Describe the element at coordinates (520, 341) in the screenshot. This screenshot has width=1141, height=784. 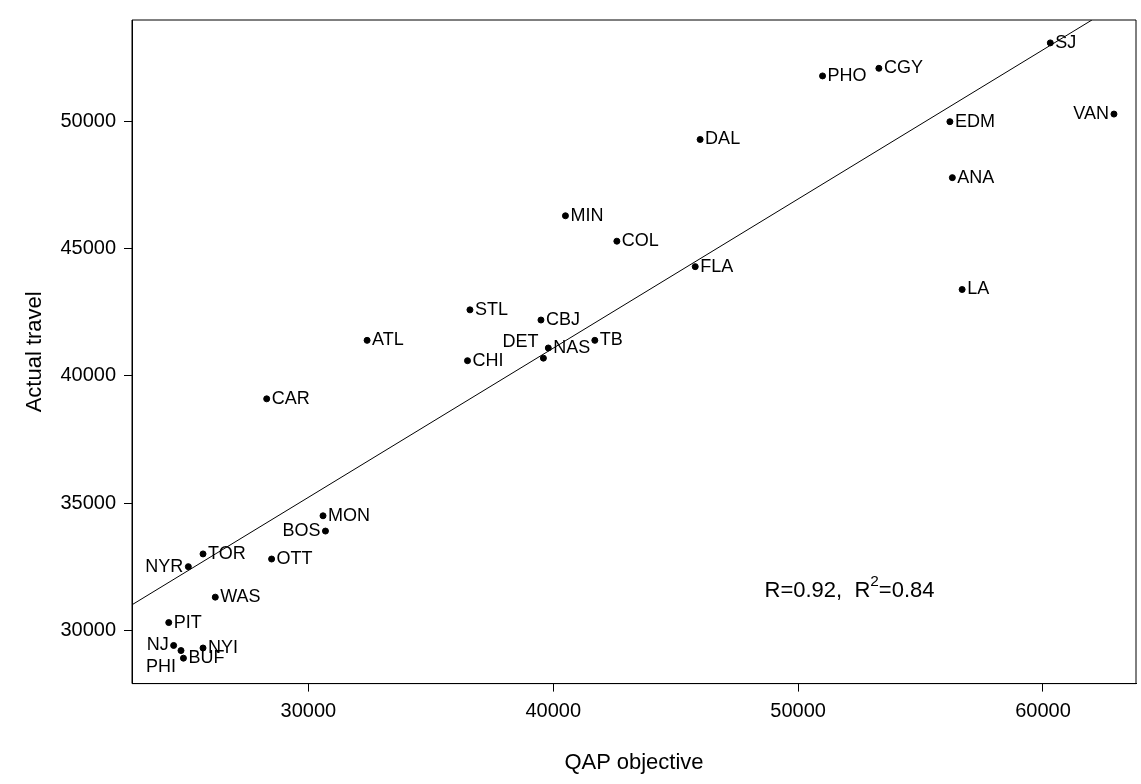
I see `annotation: DET` at that location.